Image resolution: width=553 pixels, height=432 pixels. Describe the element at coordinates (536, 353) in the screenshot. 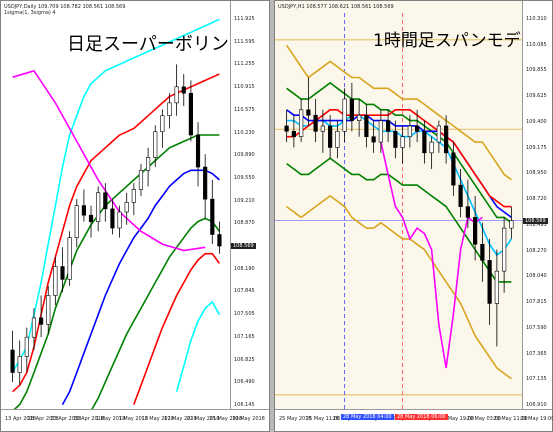

I see `y-tick-label: 107.365` at that location.